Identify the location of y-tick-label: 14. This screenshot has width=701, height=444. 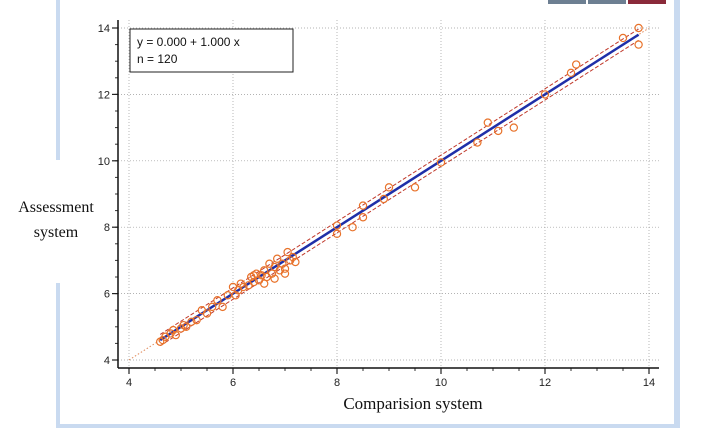
(104, 29).